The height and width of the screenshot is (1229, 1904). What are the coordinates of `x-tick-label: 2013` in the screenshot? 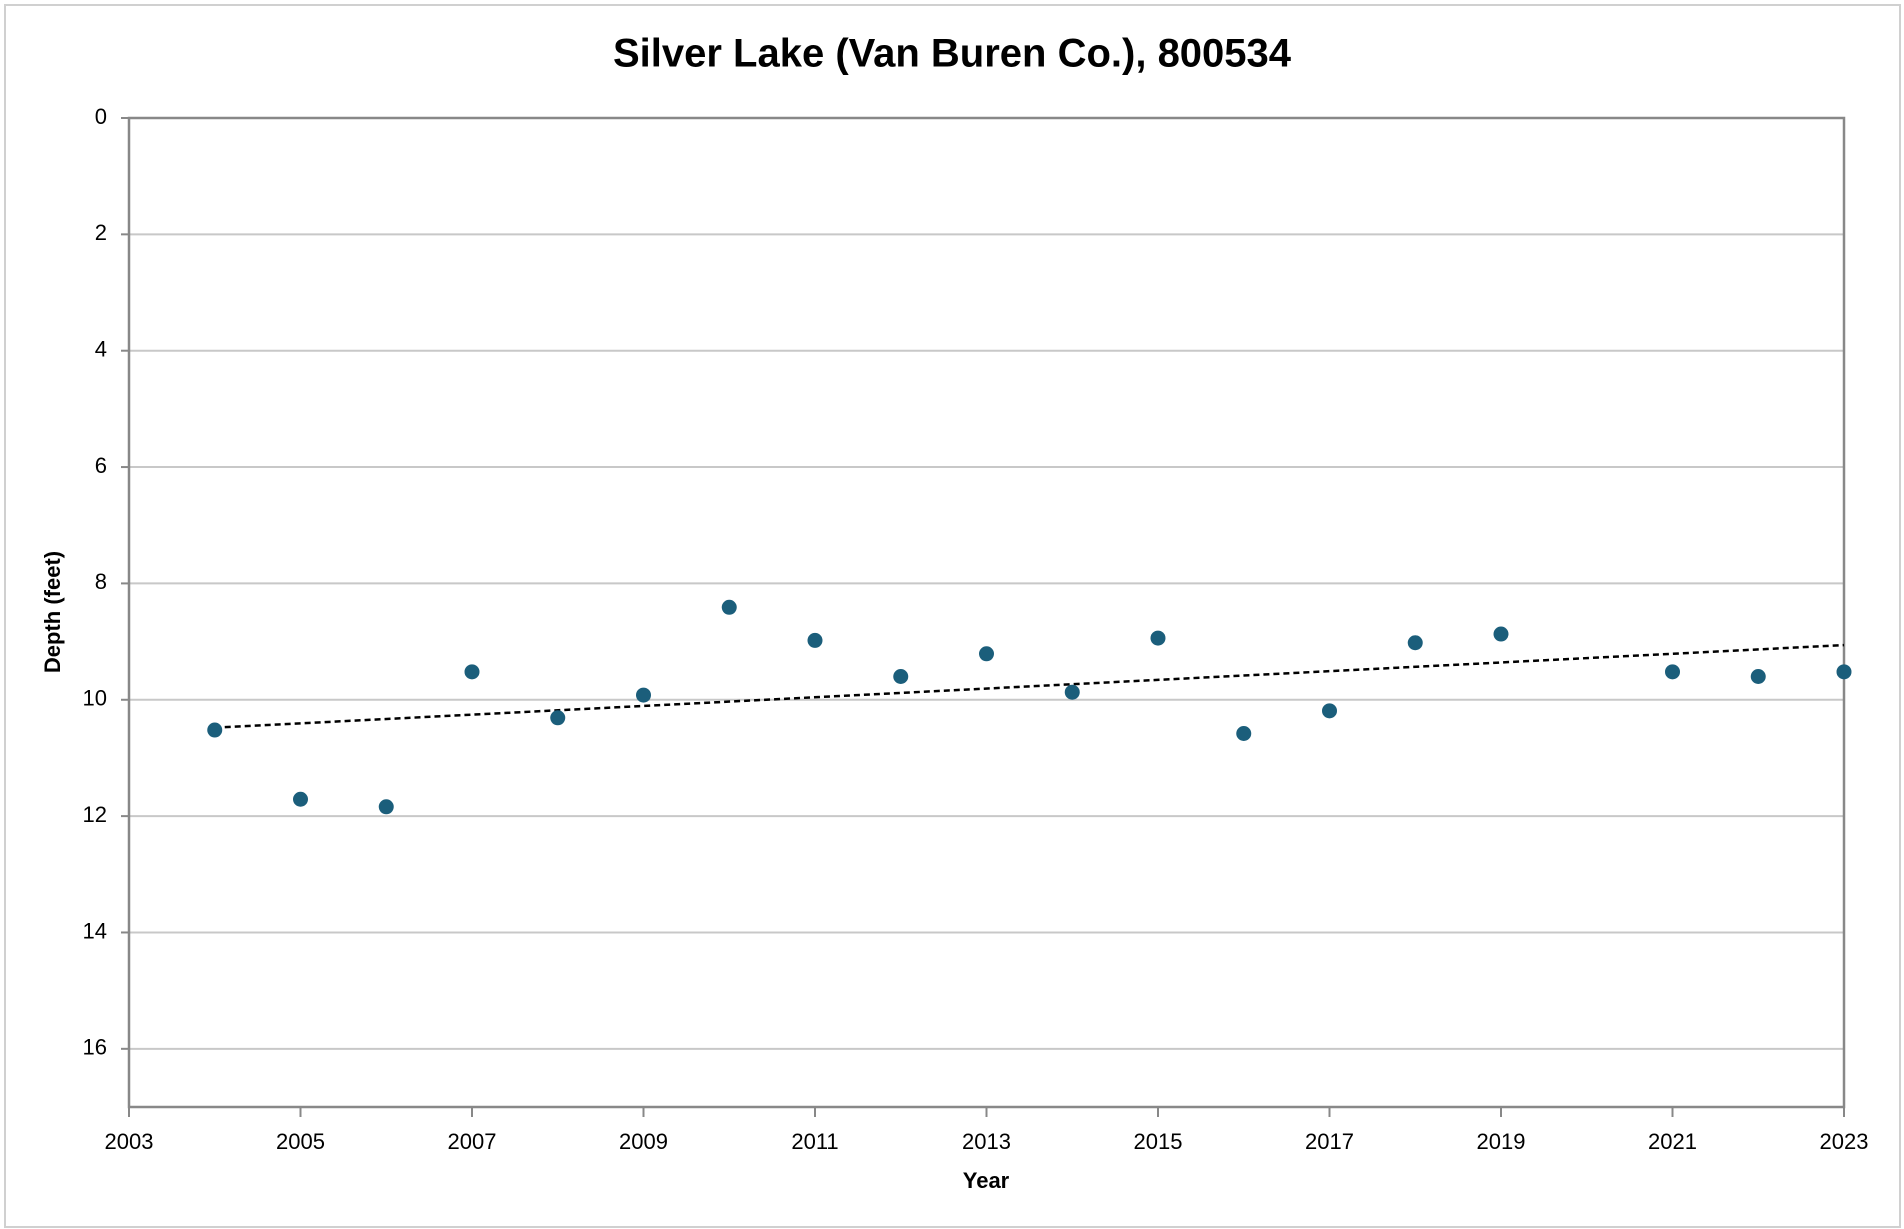 It's located at (986, 1141).